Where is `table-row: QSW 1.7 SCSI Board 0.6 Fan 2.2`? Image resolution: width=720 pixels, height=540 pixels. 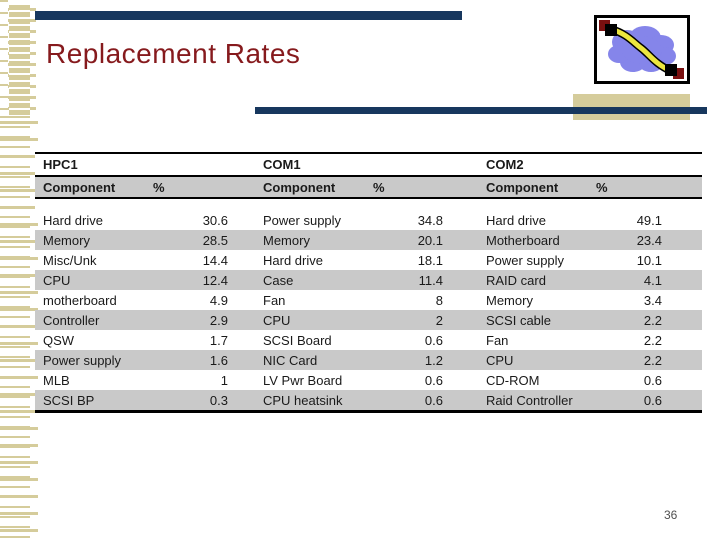
table-row: QSW 1.7 SCSI Board 0.6 Fan 2.2 is located at coordinates (368, 340).